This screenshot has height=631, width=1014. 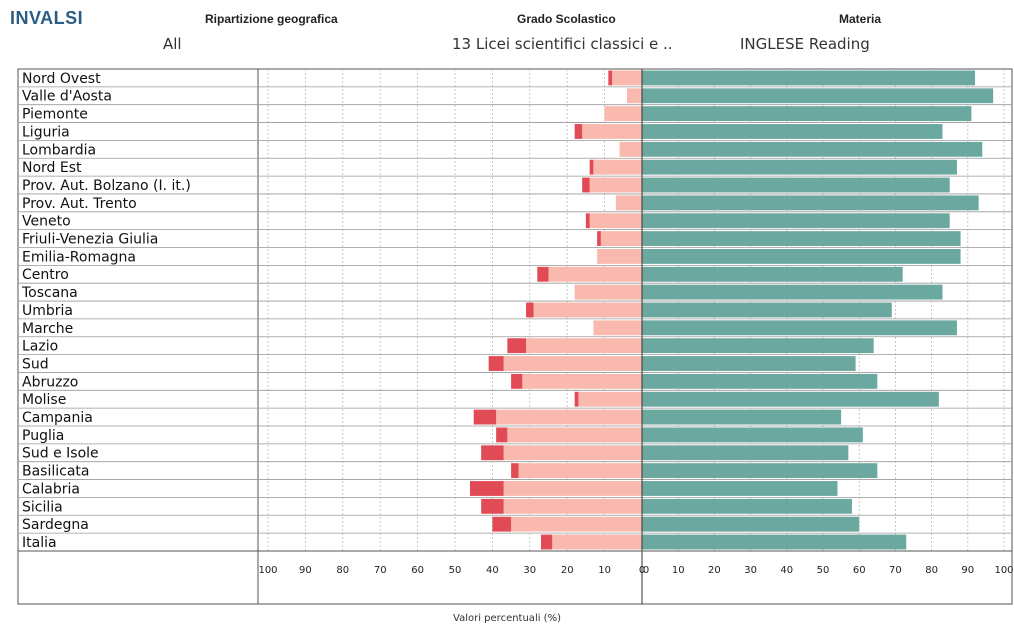 What do you see at coordinates (42, 507) in the screenshot?
I see `row-label: Sicilia` at bounding box center [42, 507].